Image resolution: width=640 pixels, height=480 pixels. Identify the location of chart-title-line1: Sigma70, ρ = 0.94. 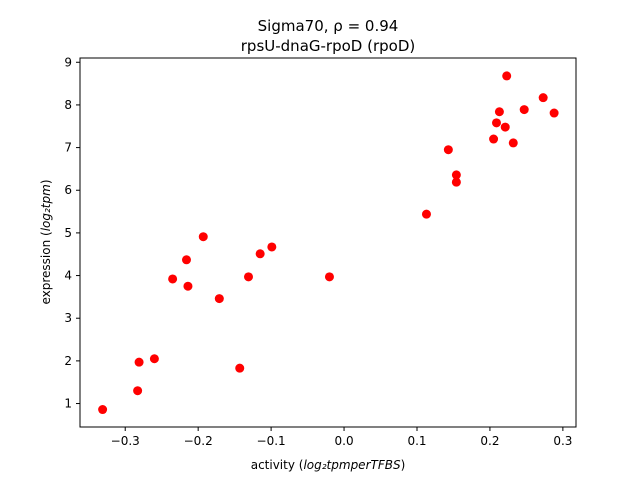
(328, 26).